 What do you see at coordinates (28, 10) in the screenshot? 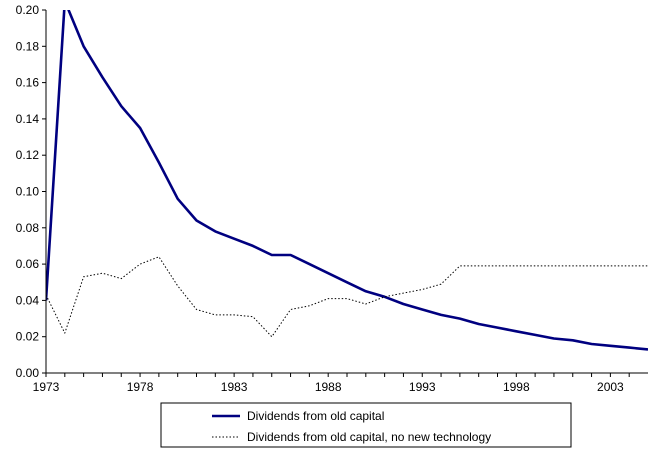
I see `y-tick-label: 0.20` at bounding box center [28, 10].